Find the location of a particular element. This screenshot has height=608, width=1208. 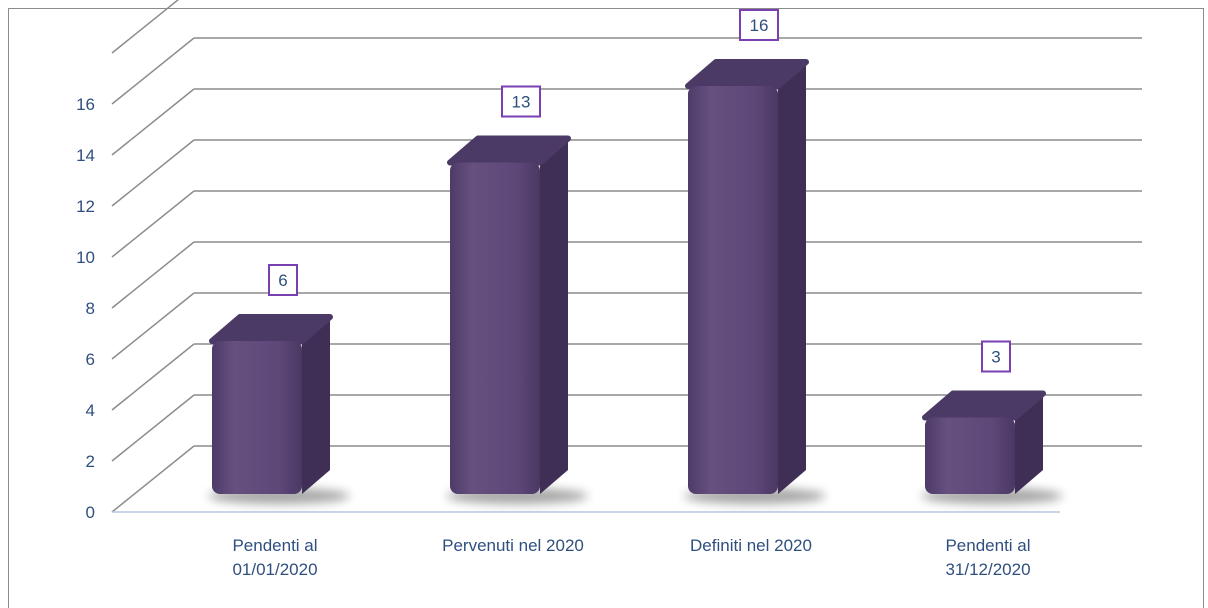

y-tick-label: 2 is located at coordinates (90, 461).